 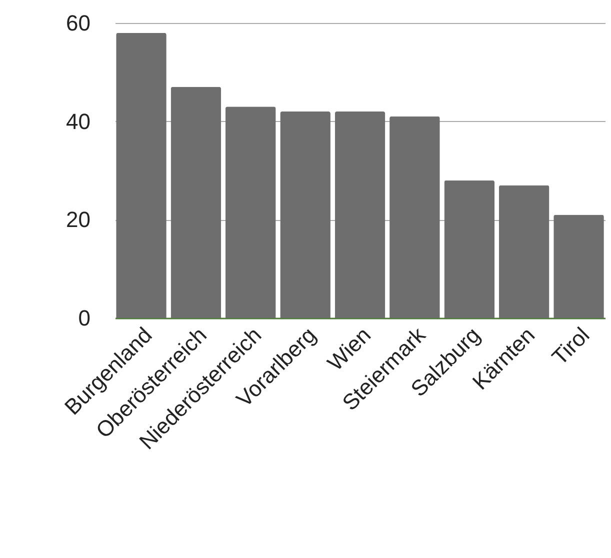 I want to click on y-tick-label: 20, so click(x=78, y=219).